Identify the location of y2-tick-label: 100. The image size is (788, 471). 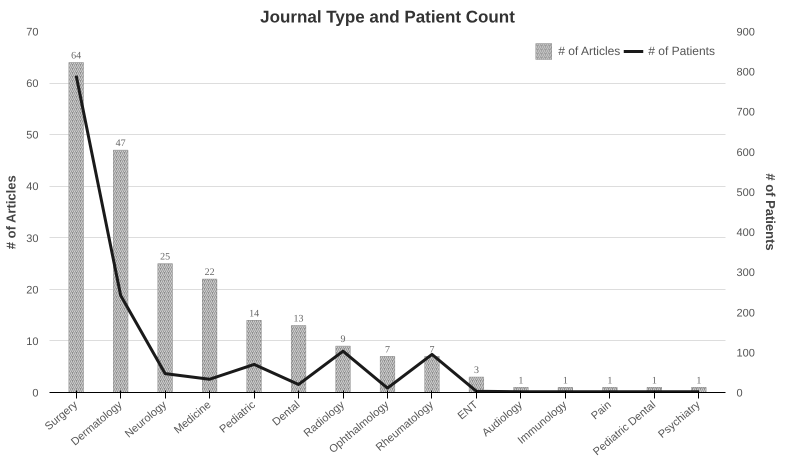
(745, 353).